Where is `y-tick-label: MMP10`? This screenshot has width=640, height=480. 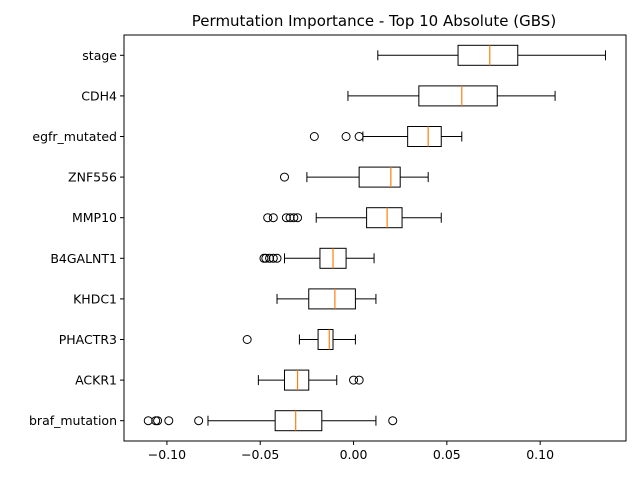
y-tick-label: MMP10 is located at coordinates (94, 217).